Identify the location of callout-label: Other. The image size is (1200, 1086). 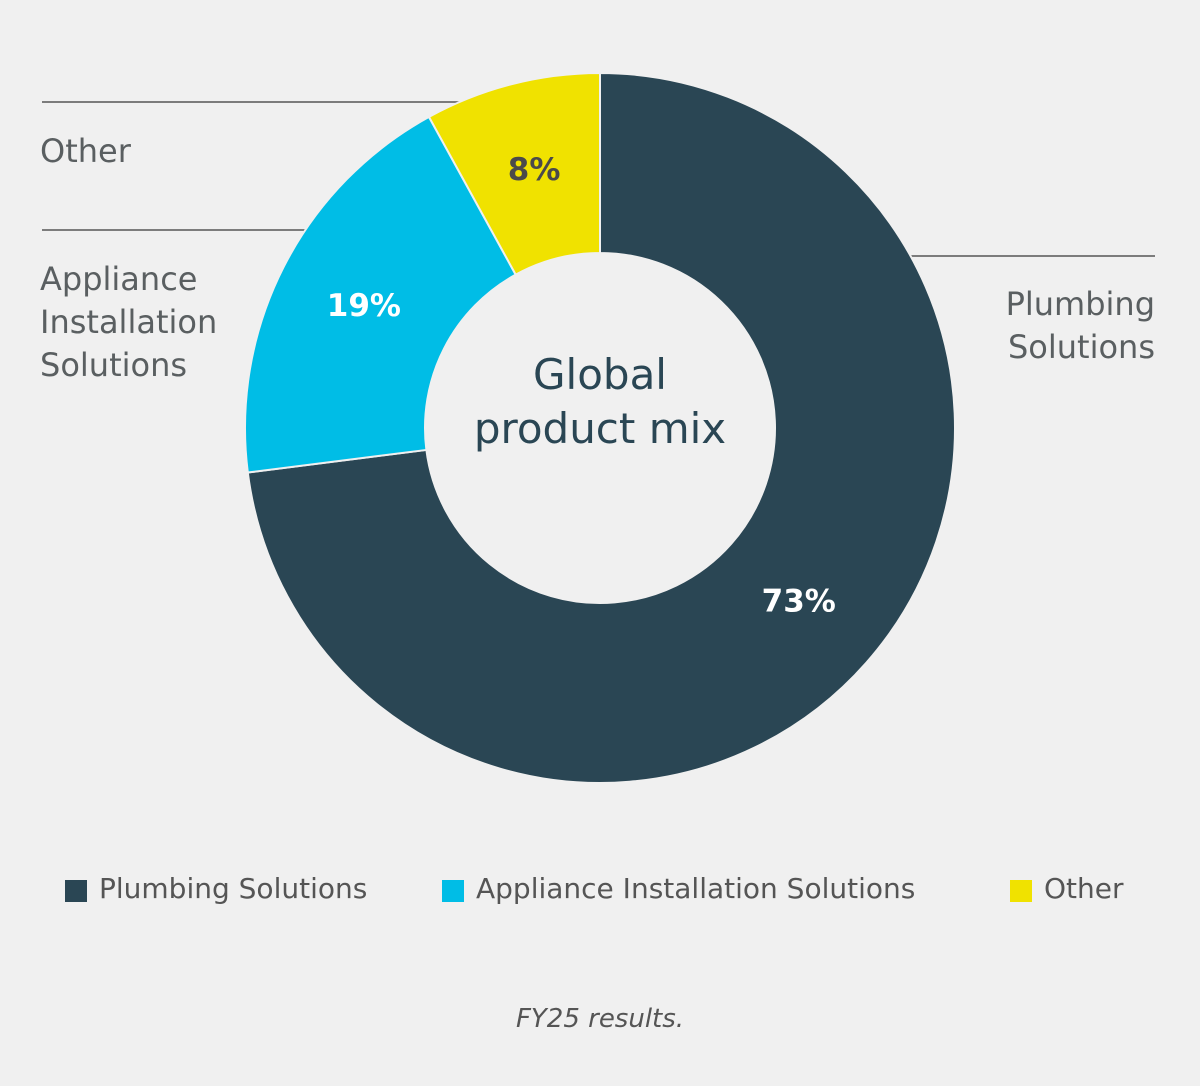
(85, 151).